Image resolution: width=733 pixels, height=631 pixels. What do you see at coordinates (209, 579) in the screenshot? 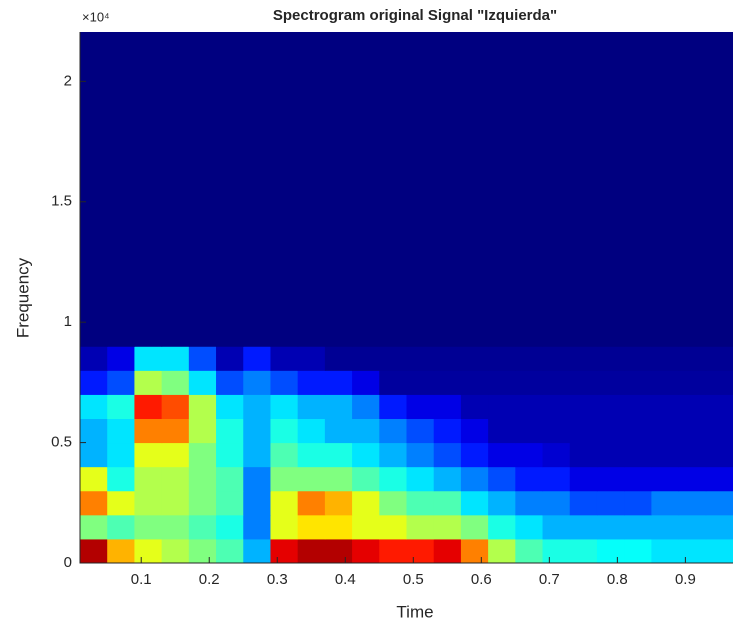
I see `x-tick-label: 0.2` at bounding box center [209, 579].